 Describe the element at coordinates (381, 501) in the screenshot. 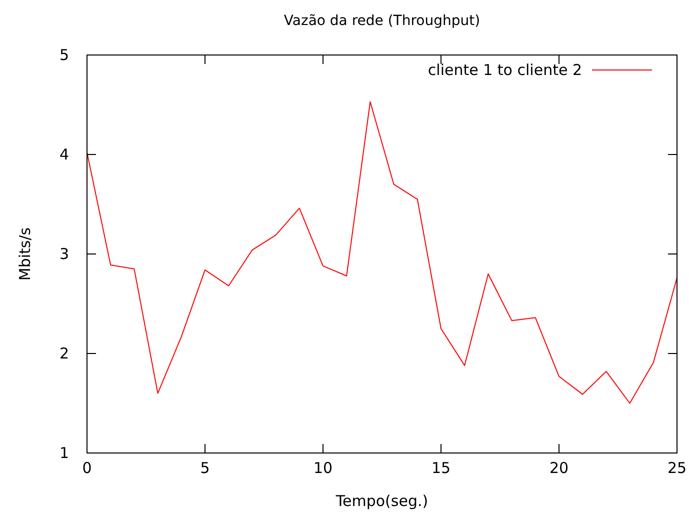

I see `x-axis-title: Tempo(seg.)` at that location.